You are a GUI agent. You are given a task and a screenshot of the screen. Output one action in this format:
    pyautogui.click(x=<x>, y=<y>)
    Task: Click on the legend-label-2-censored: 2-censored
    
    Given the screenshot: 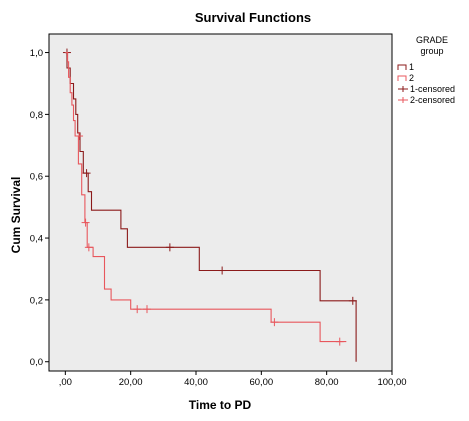 What is the action you would take?
    pyautogui.click(x=432, y=100)
    